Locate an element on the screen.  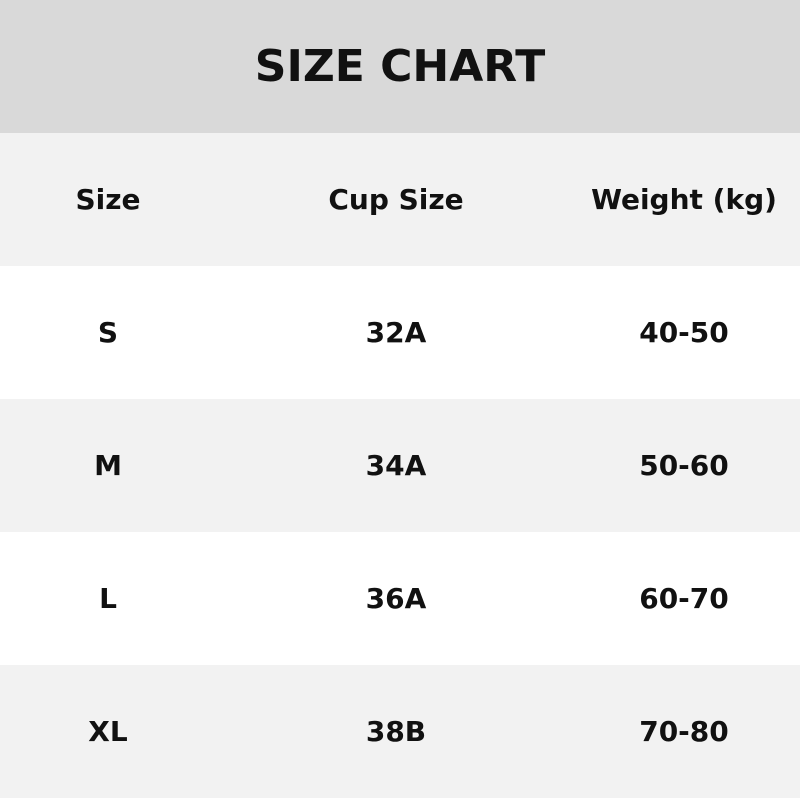
weight-cell: 70-80 is located at coordinates (684, 731).